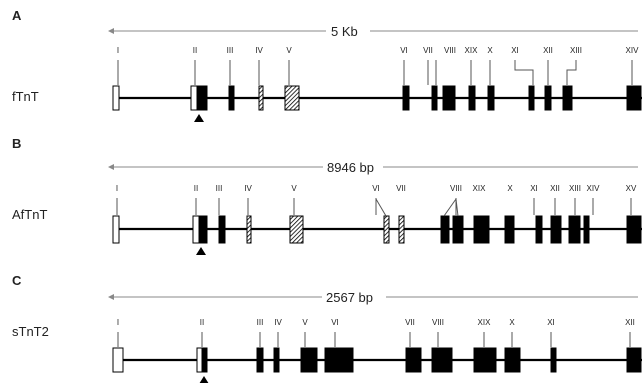  What do you see at coordinates (199, 118) in the screenshot?
I see `start-codon-arrow-icon-a` at bounding box center [199, 118].